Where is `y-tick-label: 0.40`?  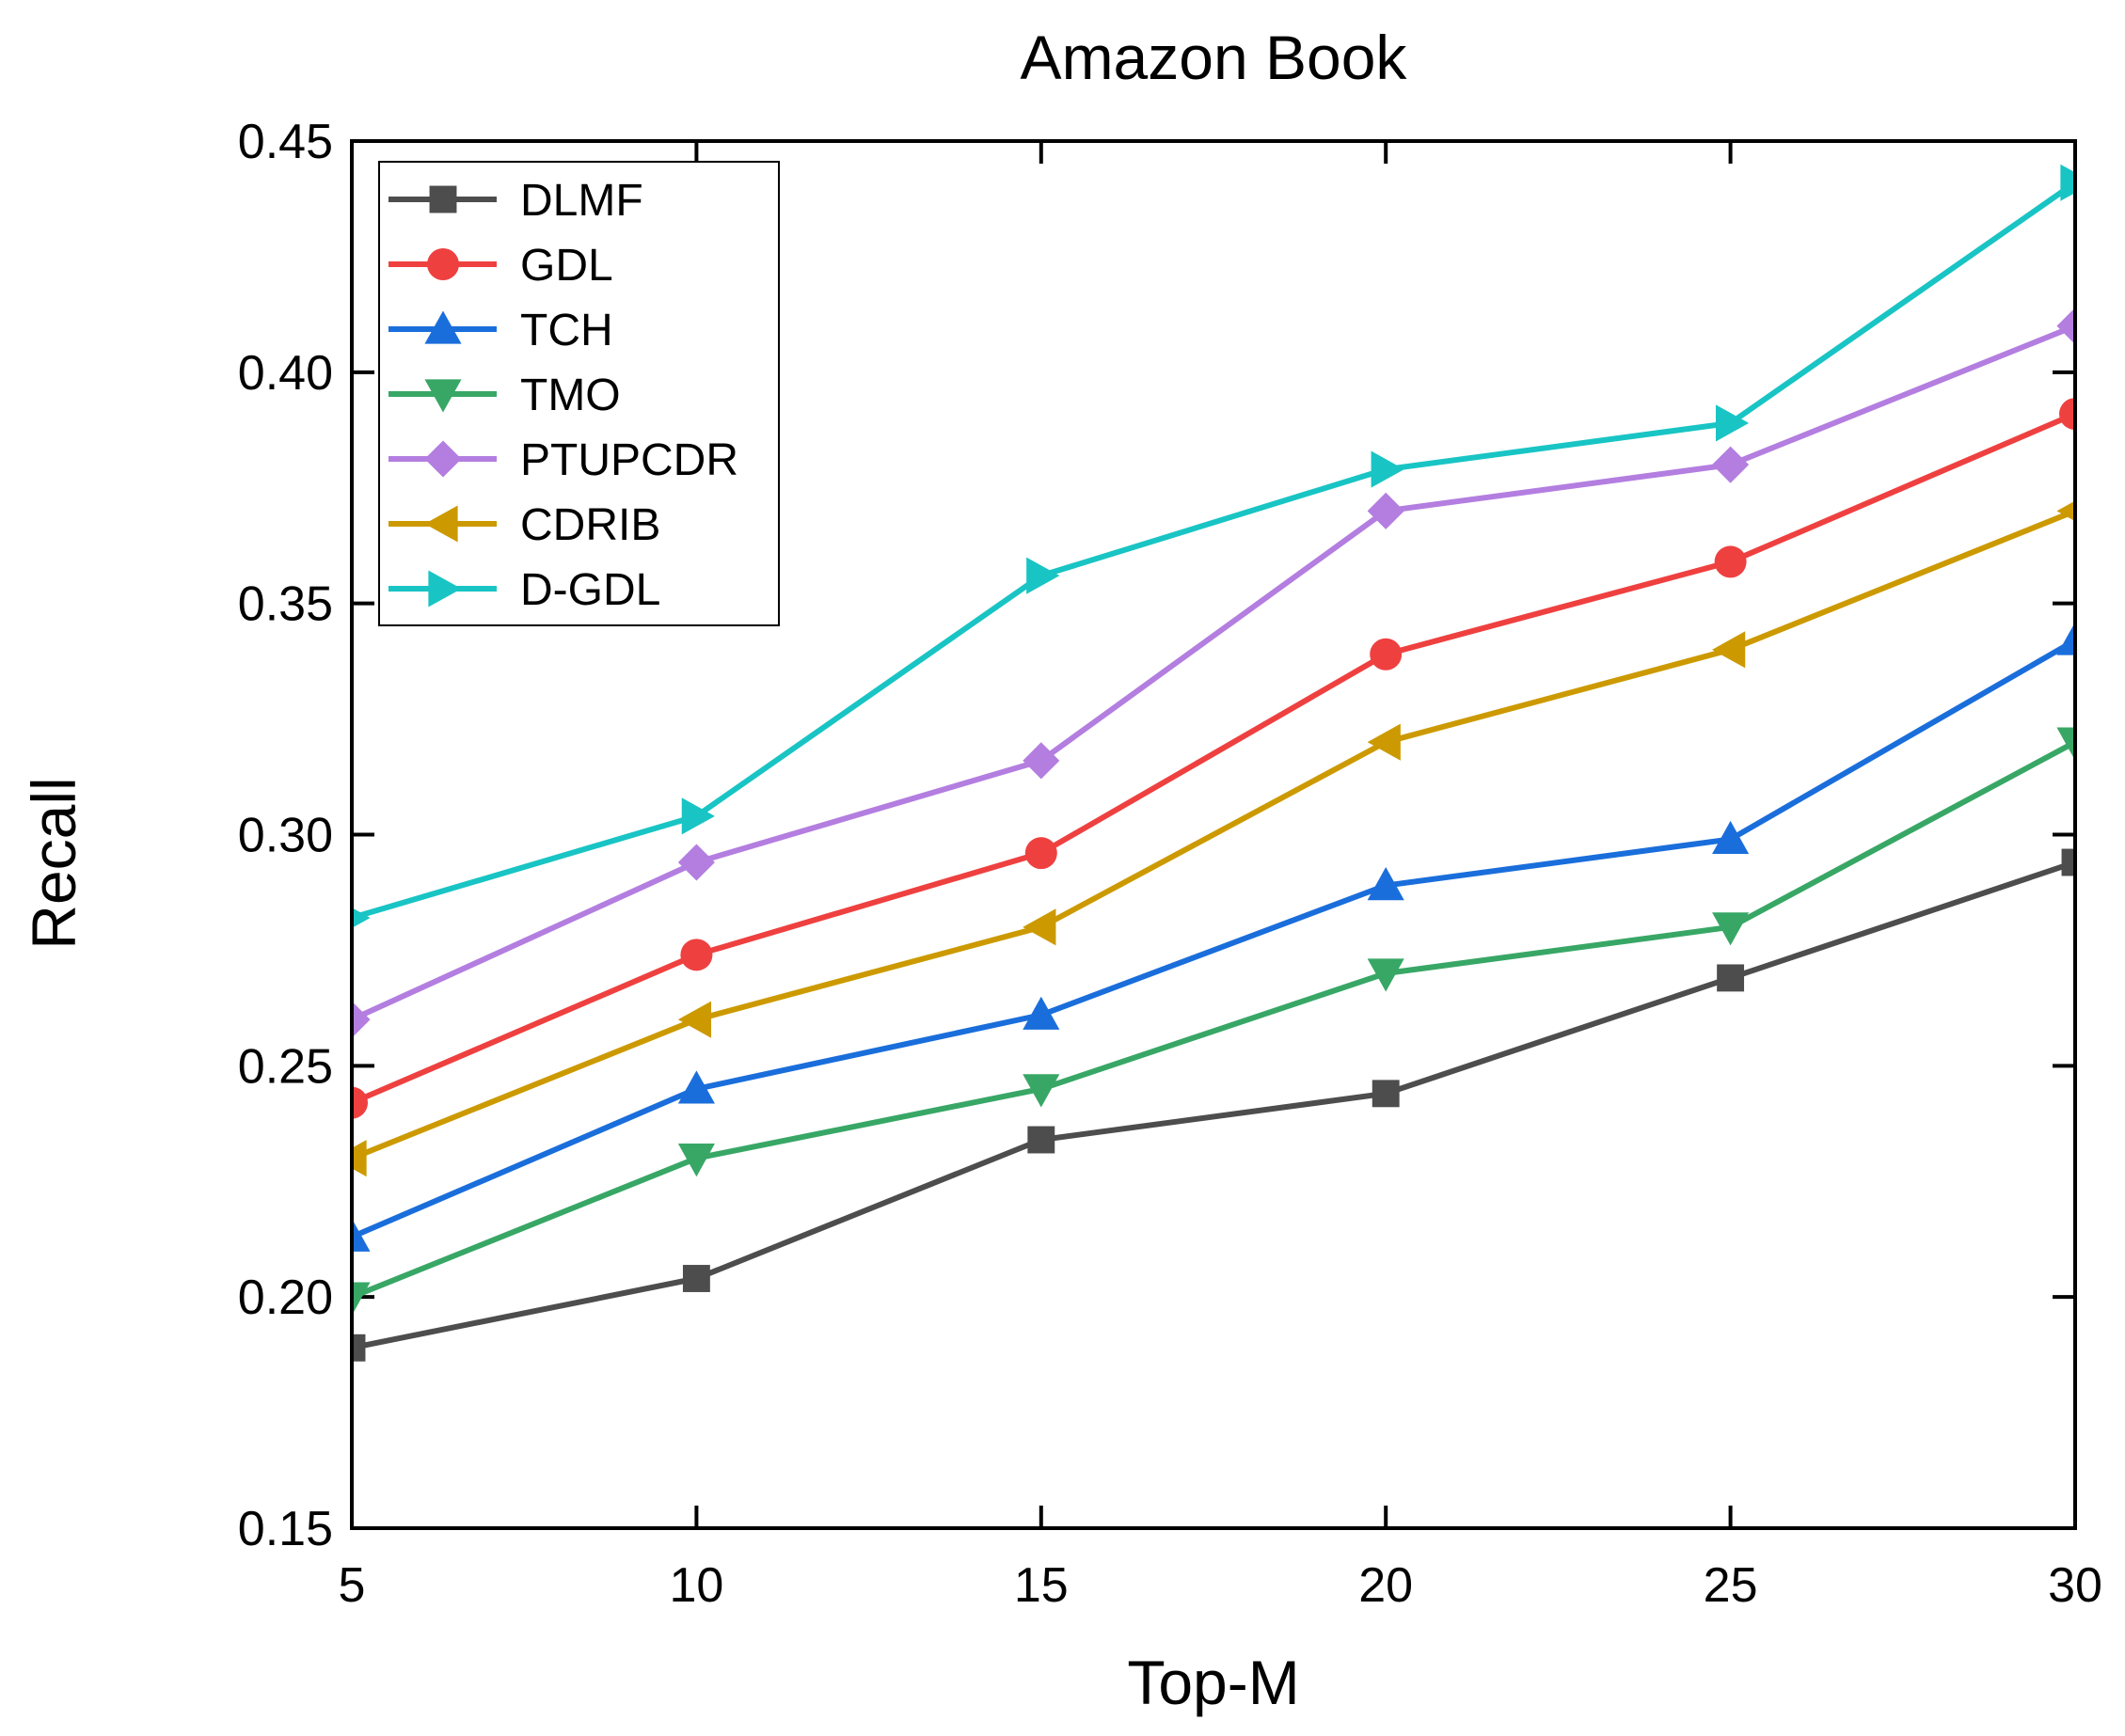
y-tick-label: 0.40 is located at coordinates (286, 373).